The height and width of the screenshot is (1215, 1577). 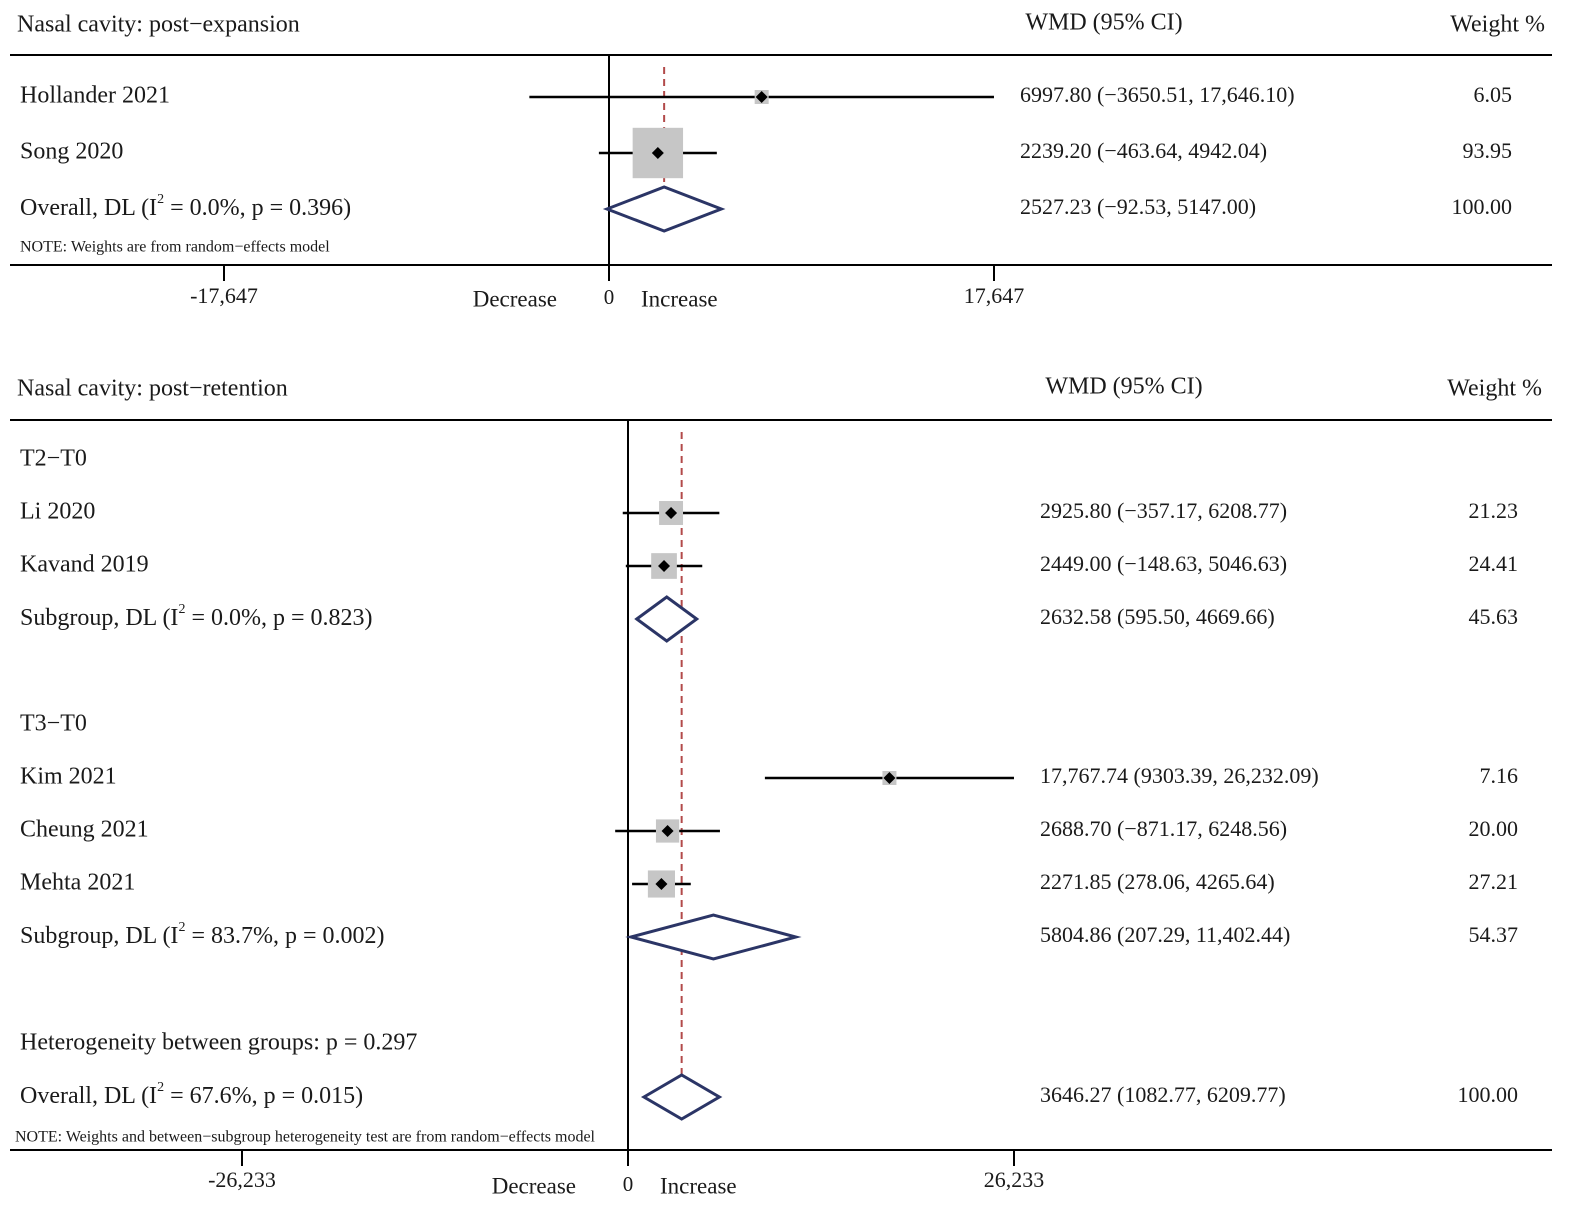 I want to click on overall-label: Overall, DL (I2 = 0.0%, p = 0.396), so click(x=185, y=206).